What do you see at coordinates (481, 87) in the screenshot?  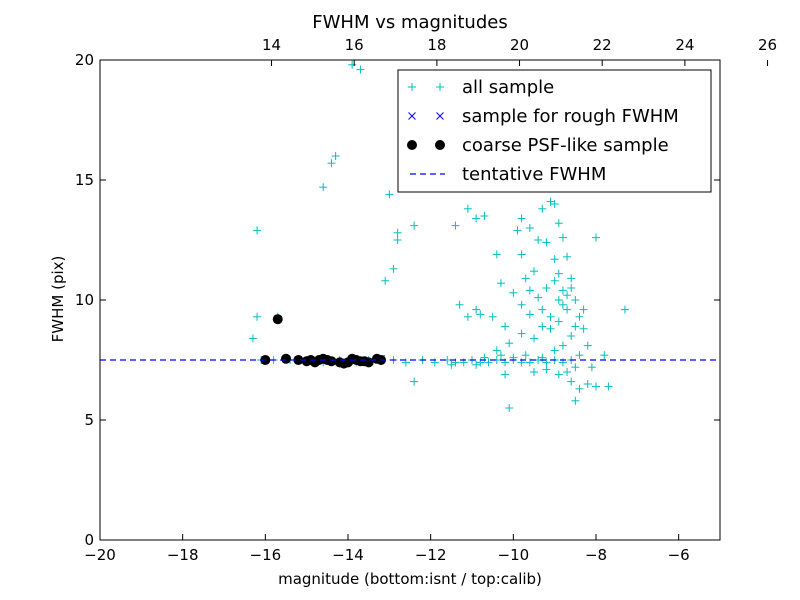 I see `legend-entry: all sample` at bounding box center [481, 87].